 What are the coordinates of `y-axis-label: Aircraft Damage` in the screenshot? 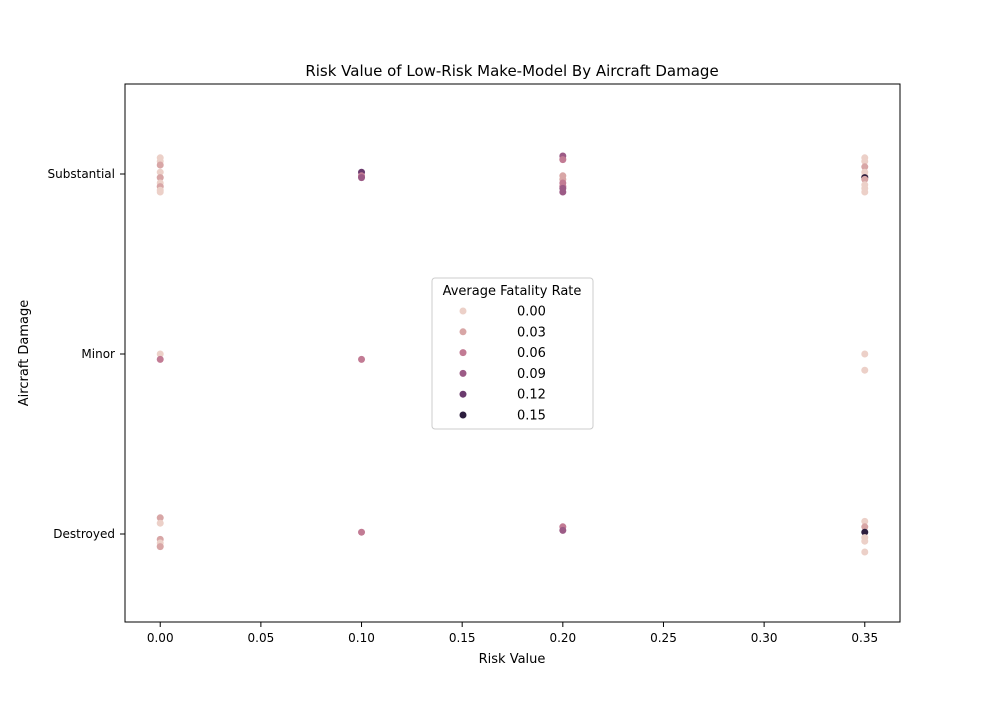 It's located at (24, 353).